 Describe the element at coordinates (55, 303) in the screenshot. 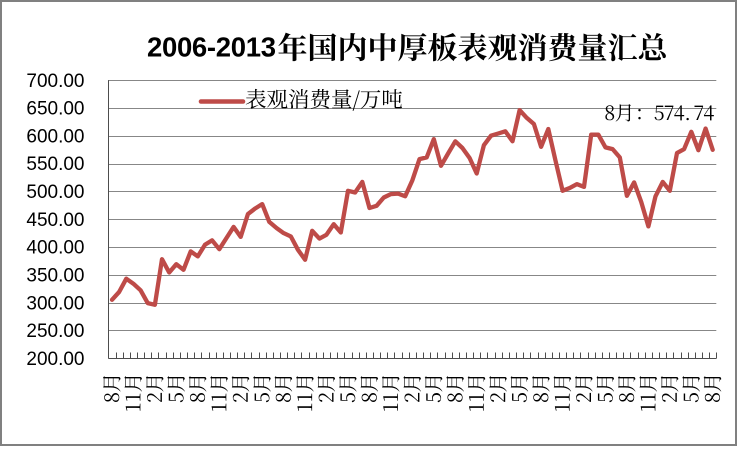

I see `svg-text: 300.00` at that location.